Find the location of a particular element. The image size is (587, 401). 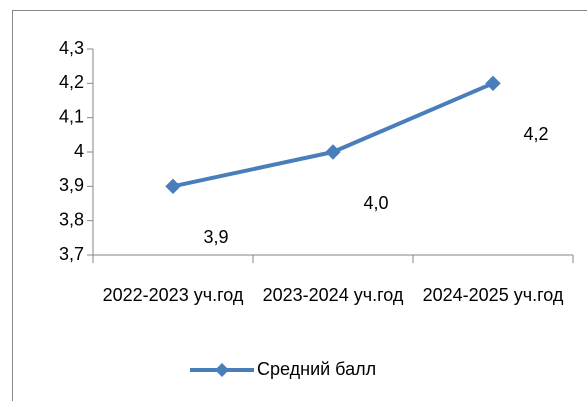

data-label: 4,0 is located at coordinates (375, 203).